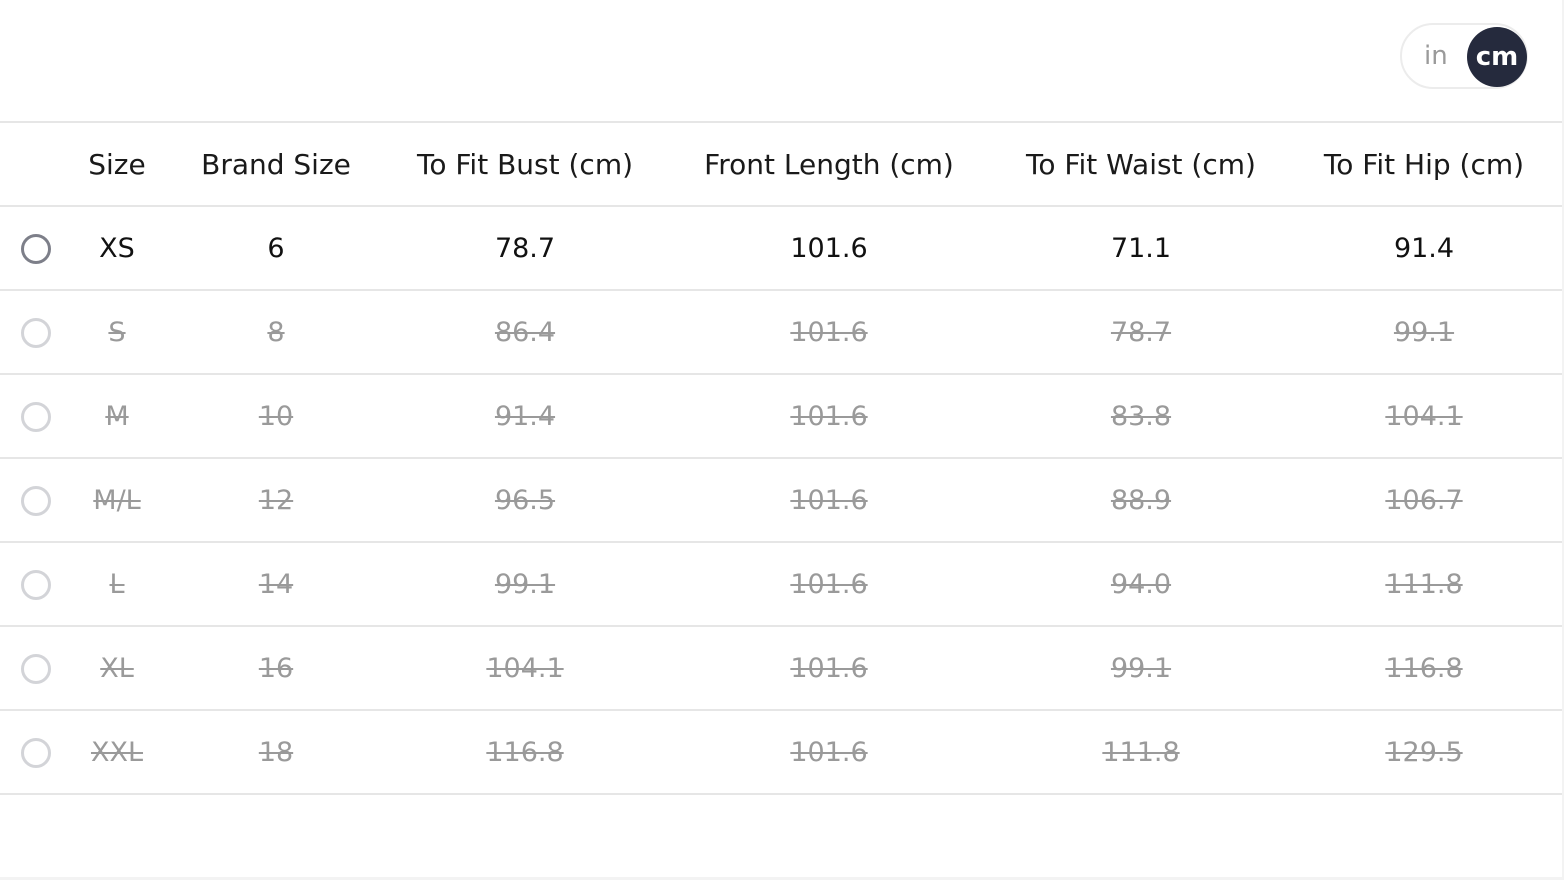  What do you see at coordinates (782, 878) in the screenshot?
I see `bottom-border` at bounding box center [782, 878].